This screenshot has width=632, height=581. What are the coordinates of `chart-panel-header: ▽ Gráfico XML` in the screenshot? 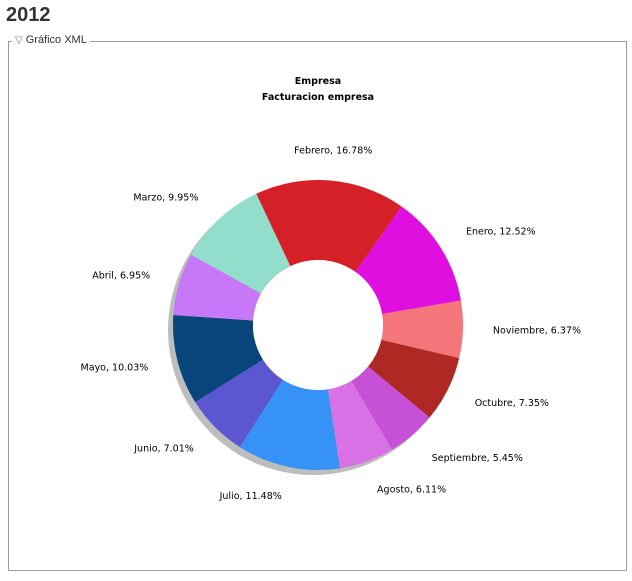 It's located at (51, 40).